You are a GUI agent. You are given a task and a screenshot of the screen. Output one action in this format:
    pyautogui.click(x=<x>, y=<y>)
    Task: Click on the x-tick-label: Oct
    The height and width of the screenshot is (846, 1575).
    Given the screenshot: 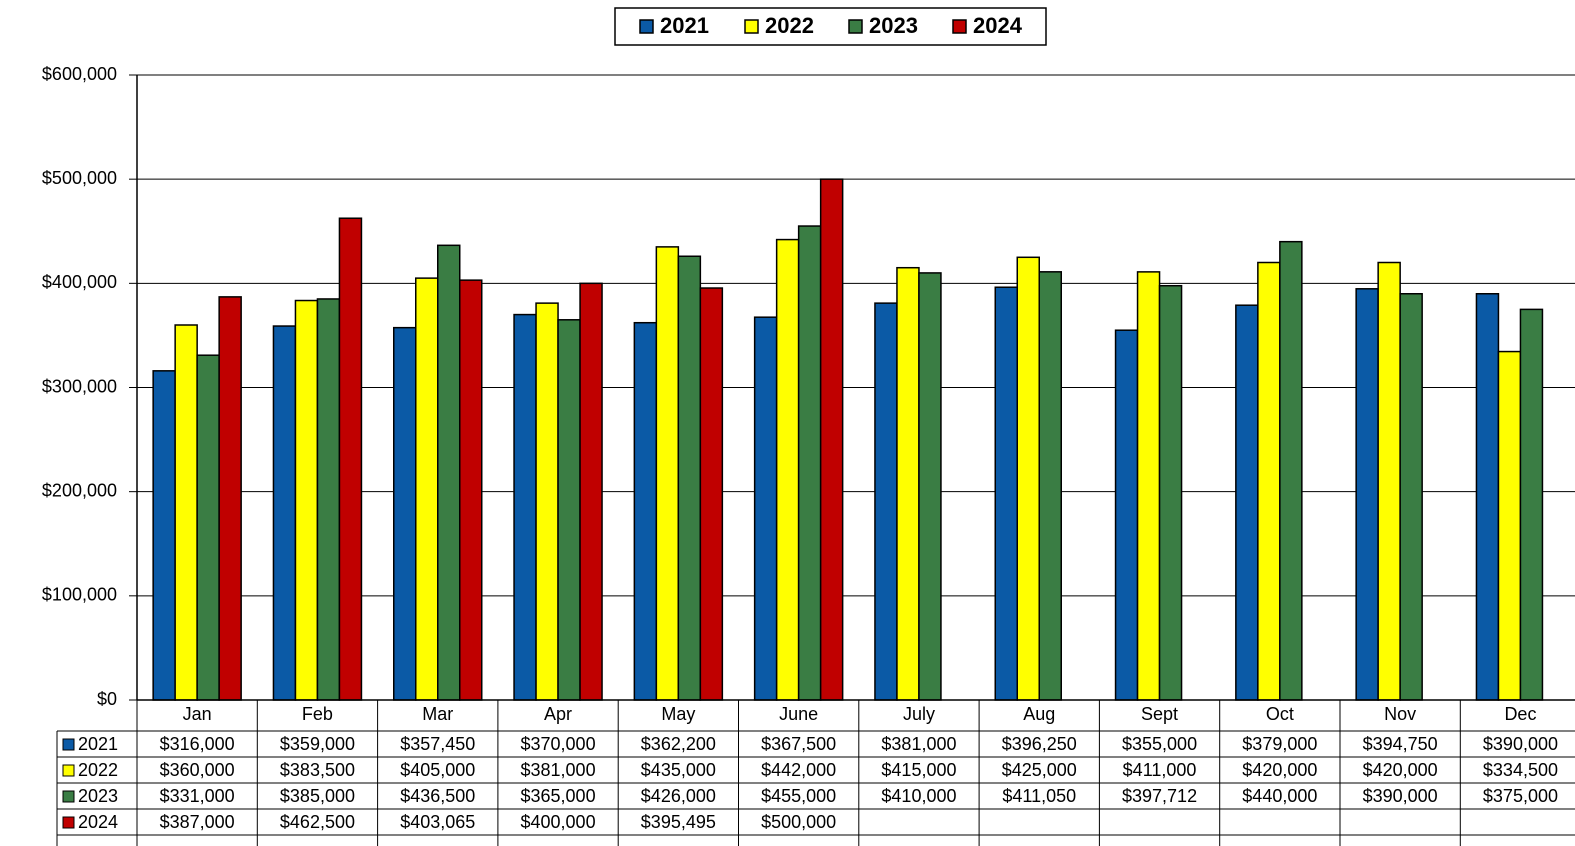 What is the action you would take?
    pyautogui.click(x=1280, y=714)
    